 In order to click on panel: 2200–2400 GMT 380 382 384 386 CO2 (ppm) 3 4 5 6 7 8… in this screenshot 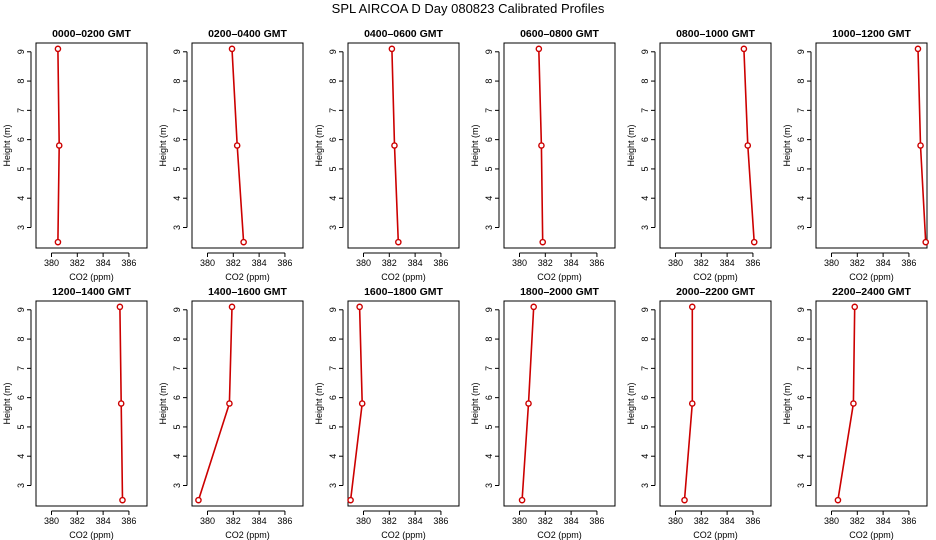, I will do `click(855, 413)`.